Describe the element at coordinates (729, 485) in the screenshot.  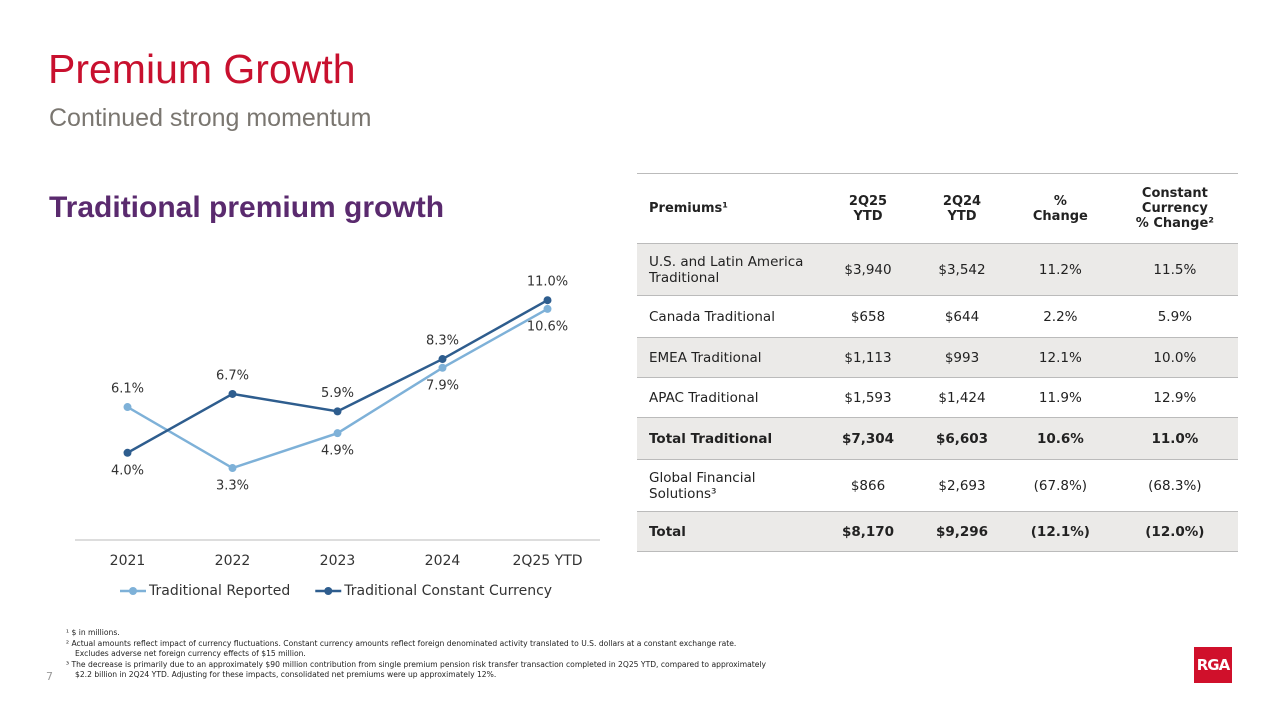
I see `table-cell: Global Financial Solutions³` at that location.